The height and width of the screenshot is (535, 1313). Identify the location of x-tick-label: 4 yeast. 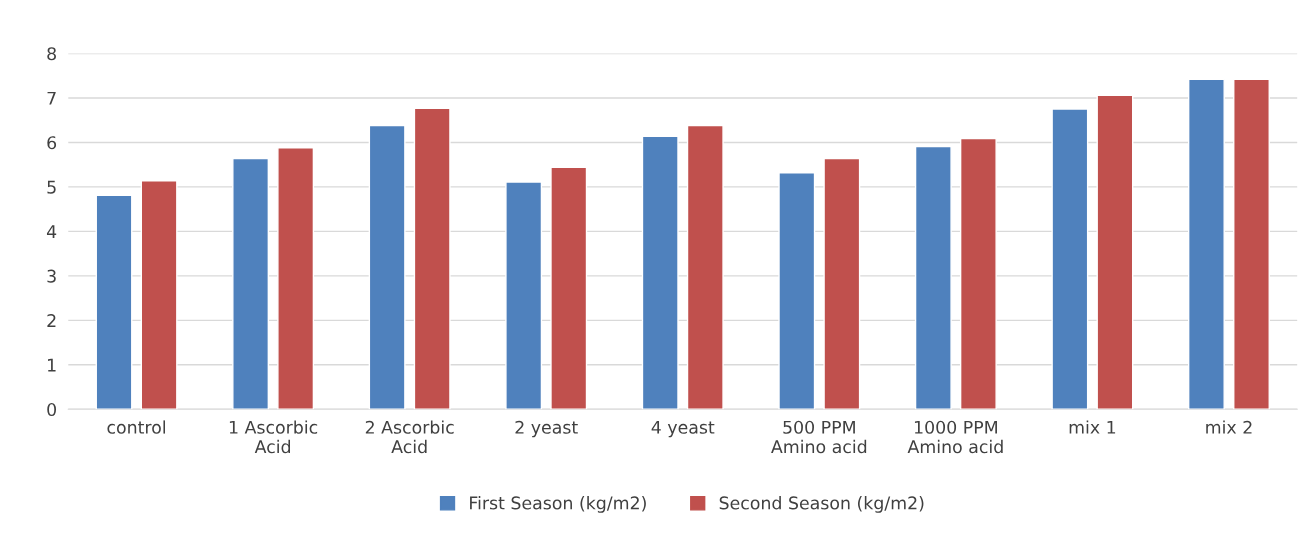
(683, 429).